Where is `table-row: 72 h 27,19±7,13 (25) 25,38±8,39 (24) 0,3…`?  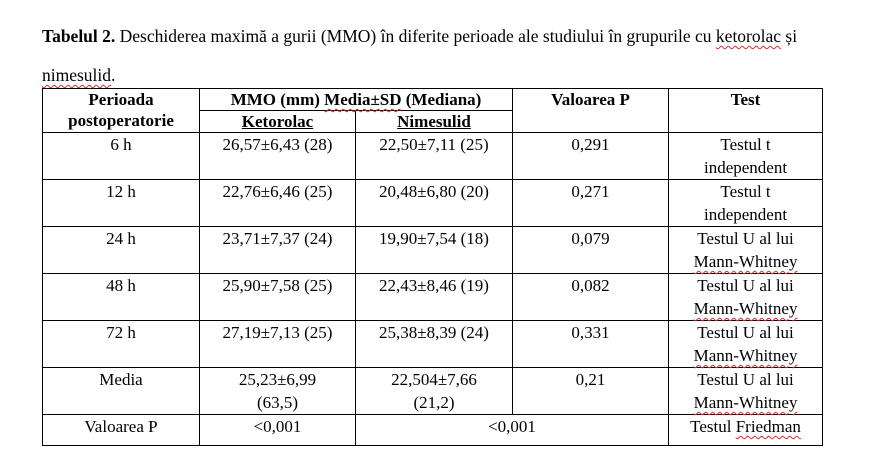
table-row: 72 h 27,19±7,13 (25) 25,38±8,39 (24) 0,3… is located at coordinates (433, 344).